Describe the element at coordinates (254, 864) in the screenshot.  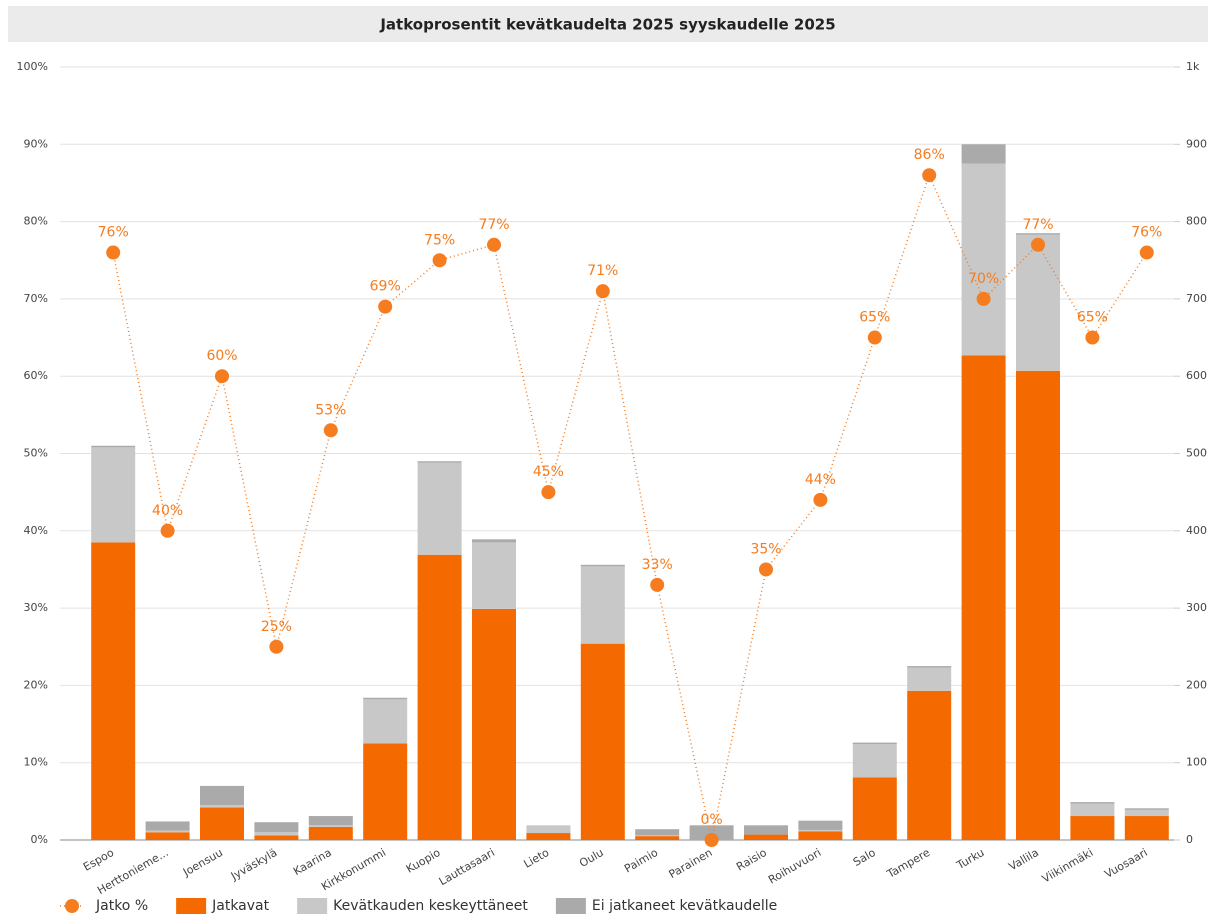
I see `x-tick-label: Jyväskylä` at that location.